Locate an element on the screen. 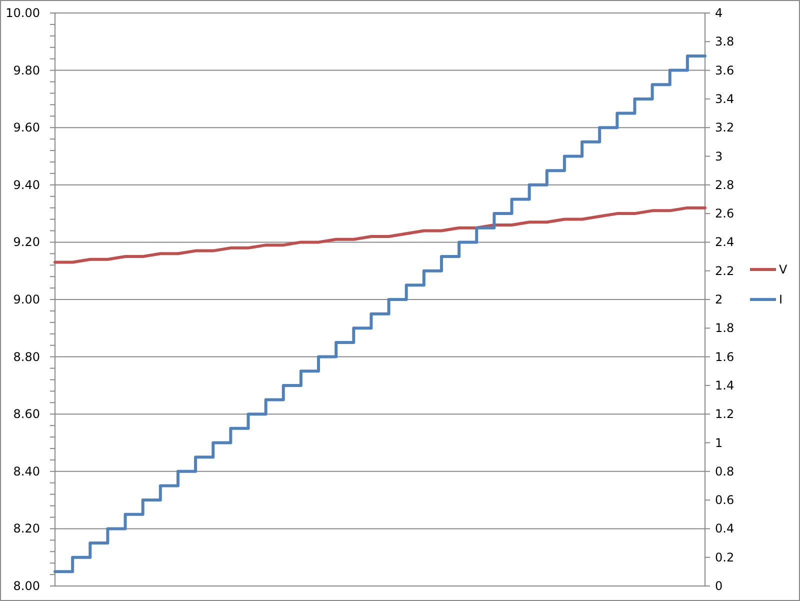 This screenshot has height=601, width=800. y2-tick-label: 1.2 is located at coordinates (724, 414).